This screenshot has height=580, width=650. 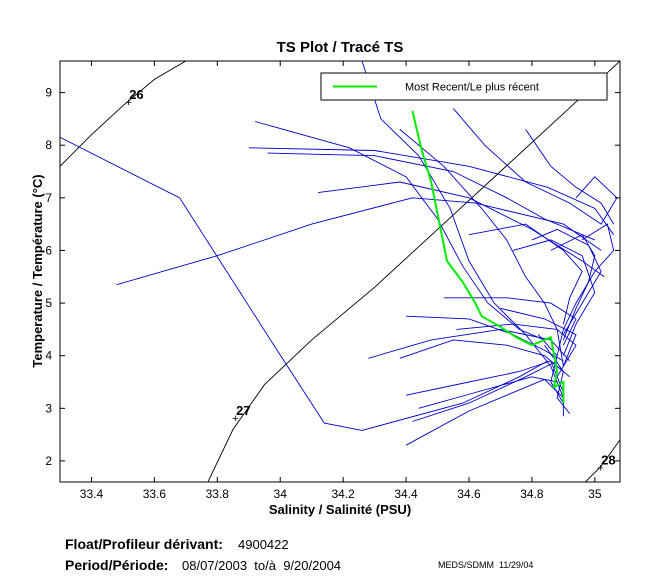 I want to click on y-tick-label: 6, so click(x=48, y=250).